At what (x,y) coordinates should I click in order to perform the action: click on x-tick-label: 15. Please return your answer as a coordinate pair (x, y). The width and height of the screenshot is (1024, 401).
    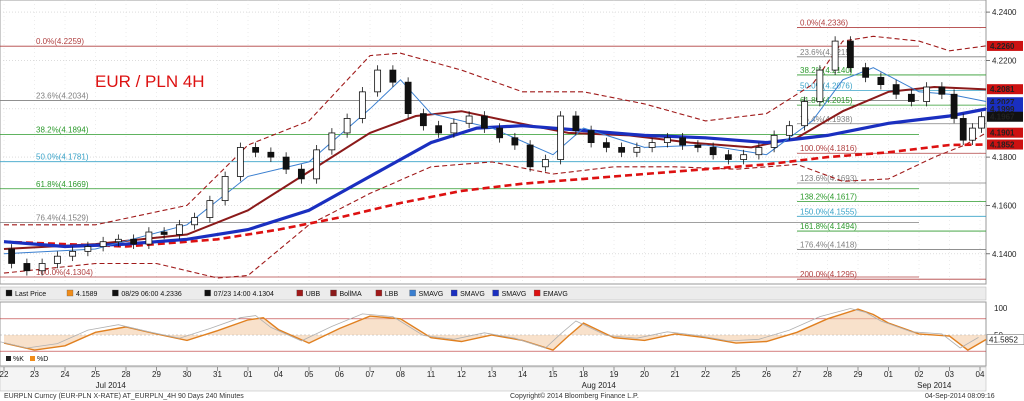
    Looking at the image, I should click on (553, 374).